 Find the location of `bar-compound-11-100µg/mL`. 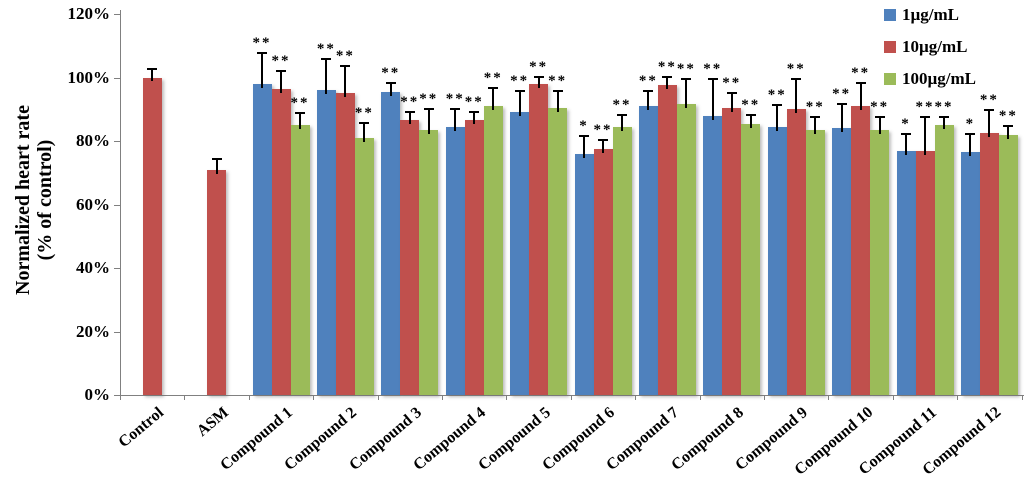

bar-compound-11-100µg/mL is located at coordinates (944, 260).